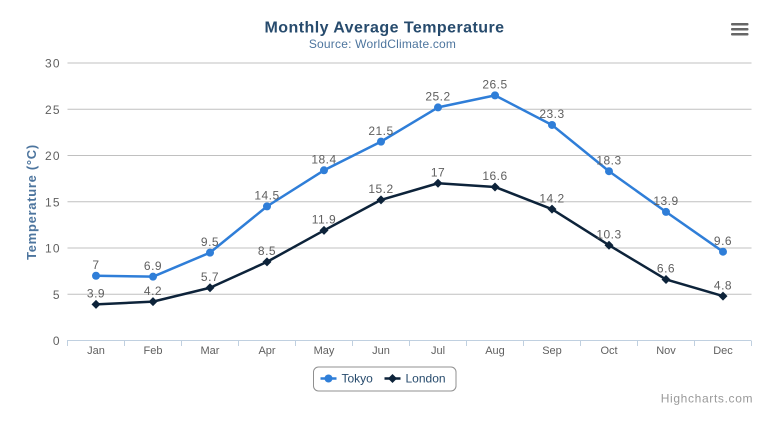  What do you see at coordinates (608, 351) in the screenshot?
I see `svg-text: Oct` at bounding box center [608, 351].